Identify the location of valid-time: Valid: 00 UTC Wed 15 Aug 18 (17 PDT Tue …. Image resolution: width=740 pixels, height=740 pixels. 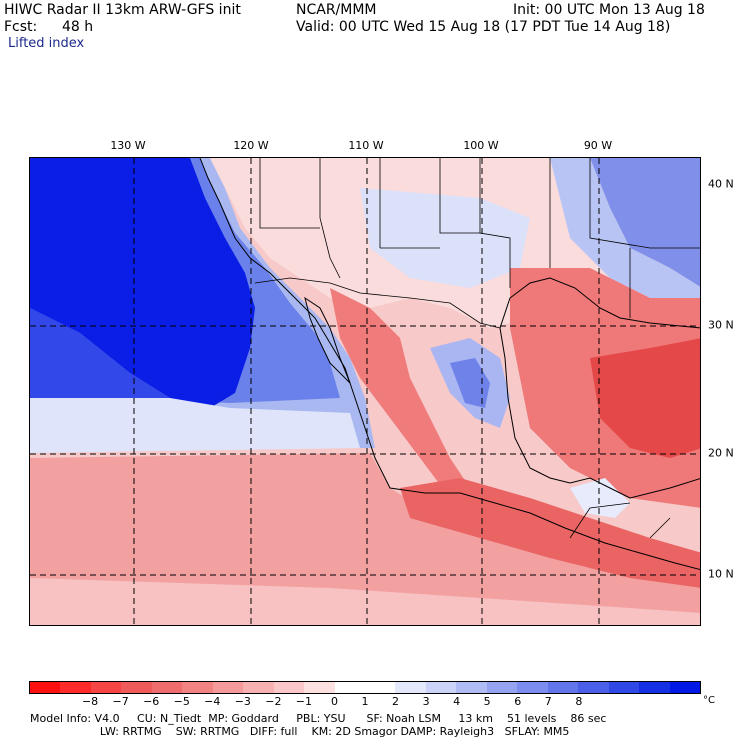
(483, 27).